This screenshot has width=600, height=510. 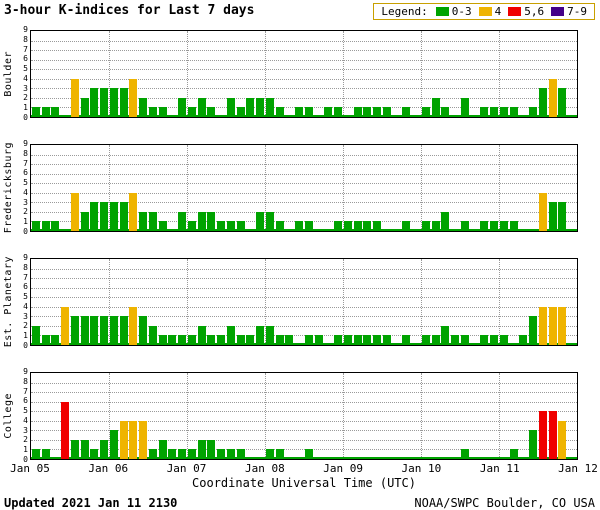 I want to click on station-label: Est. Planetary, so click(x=8, y=302).